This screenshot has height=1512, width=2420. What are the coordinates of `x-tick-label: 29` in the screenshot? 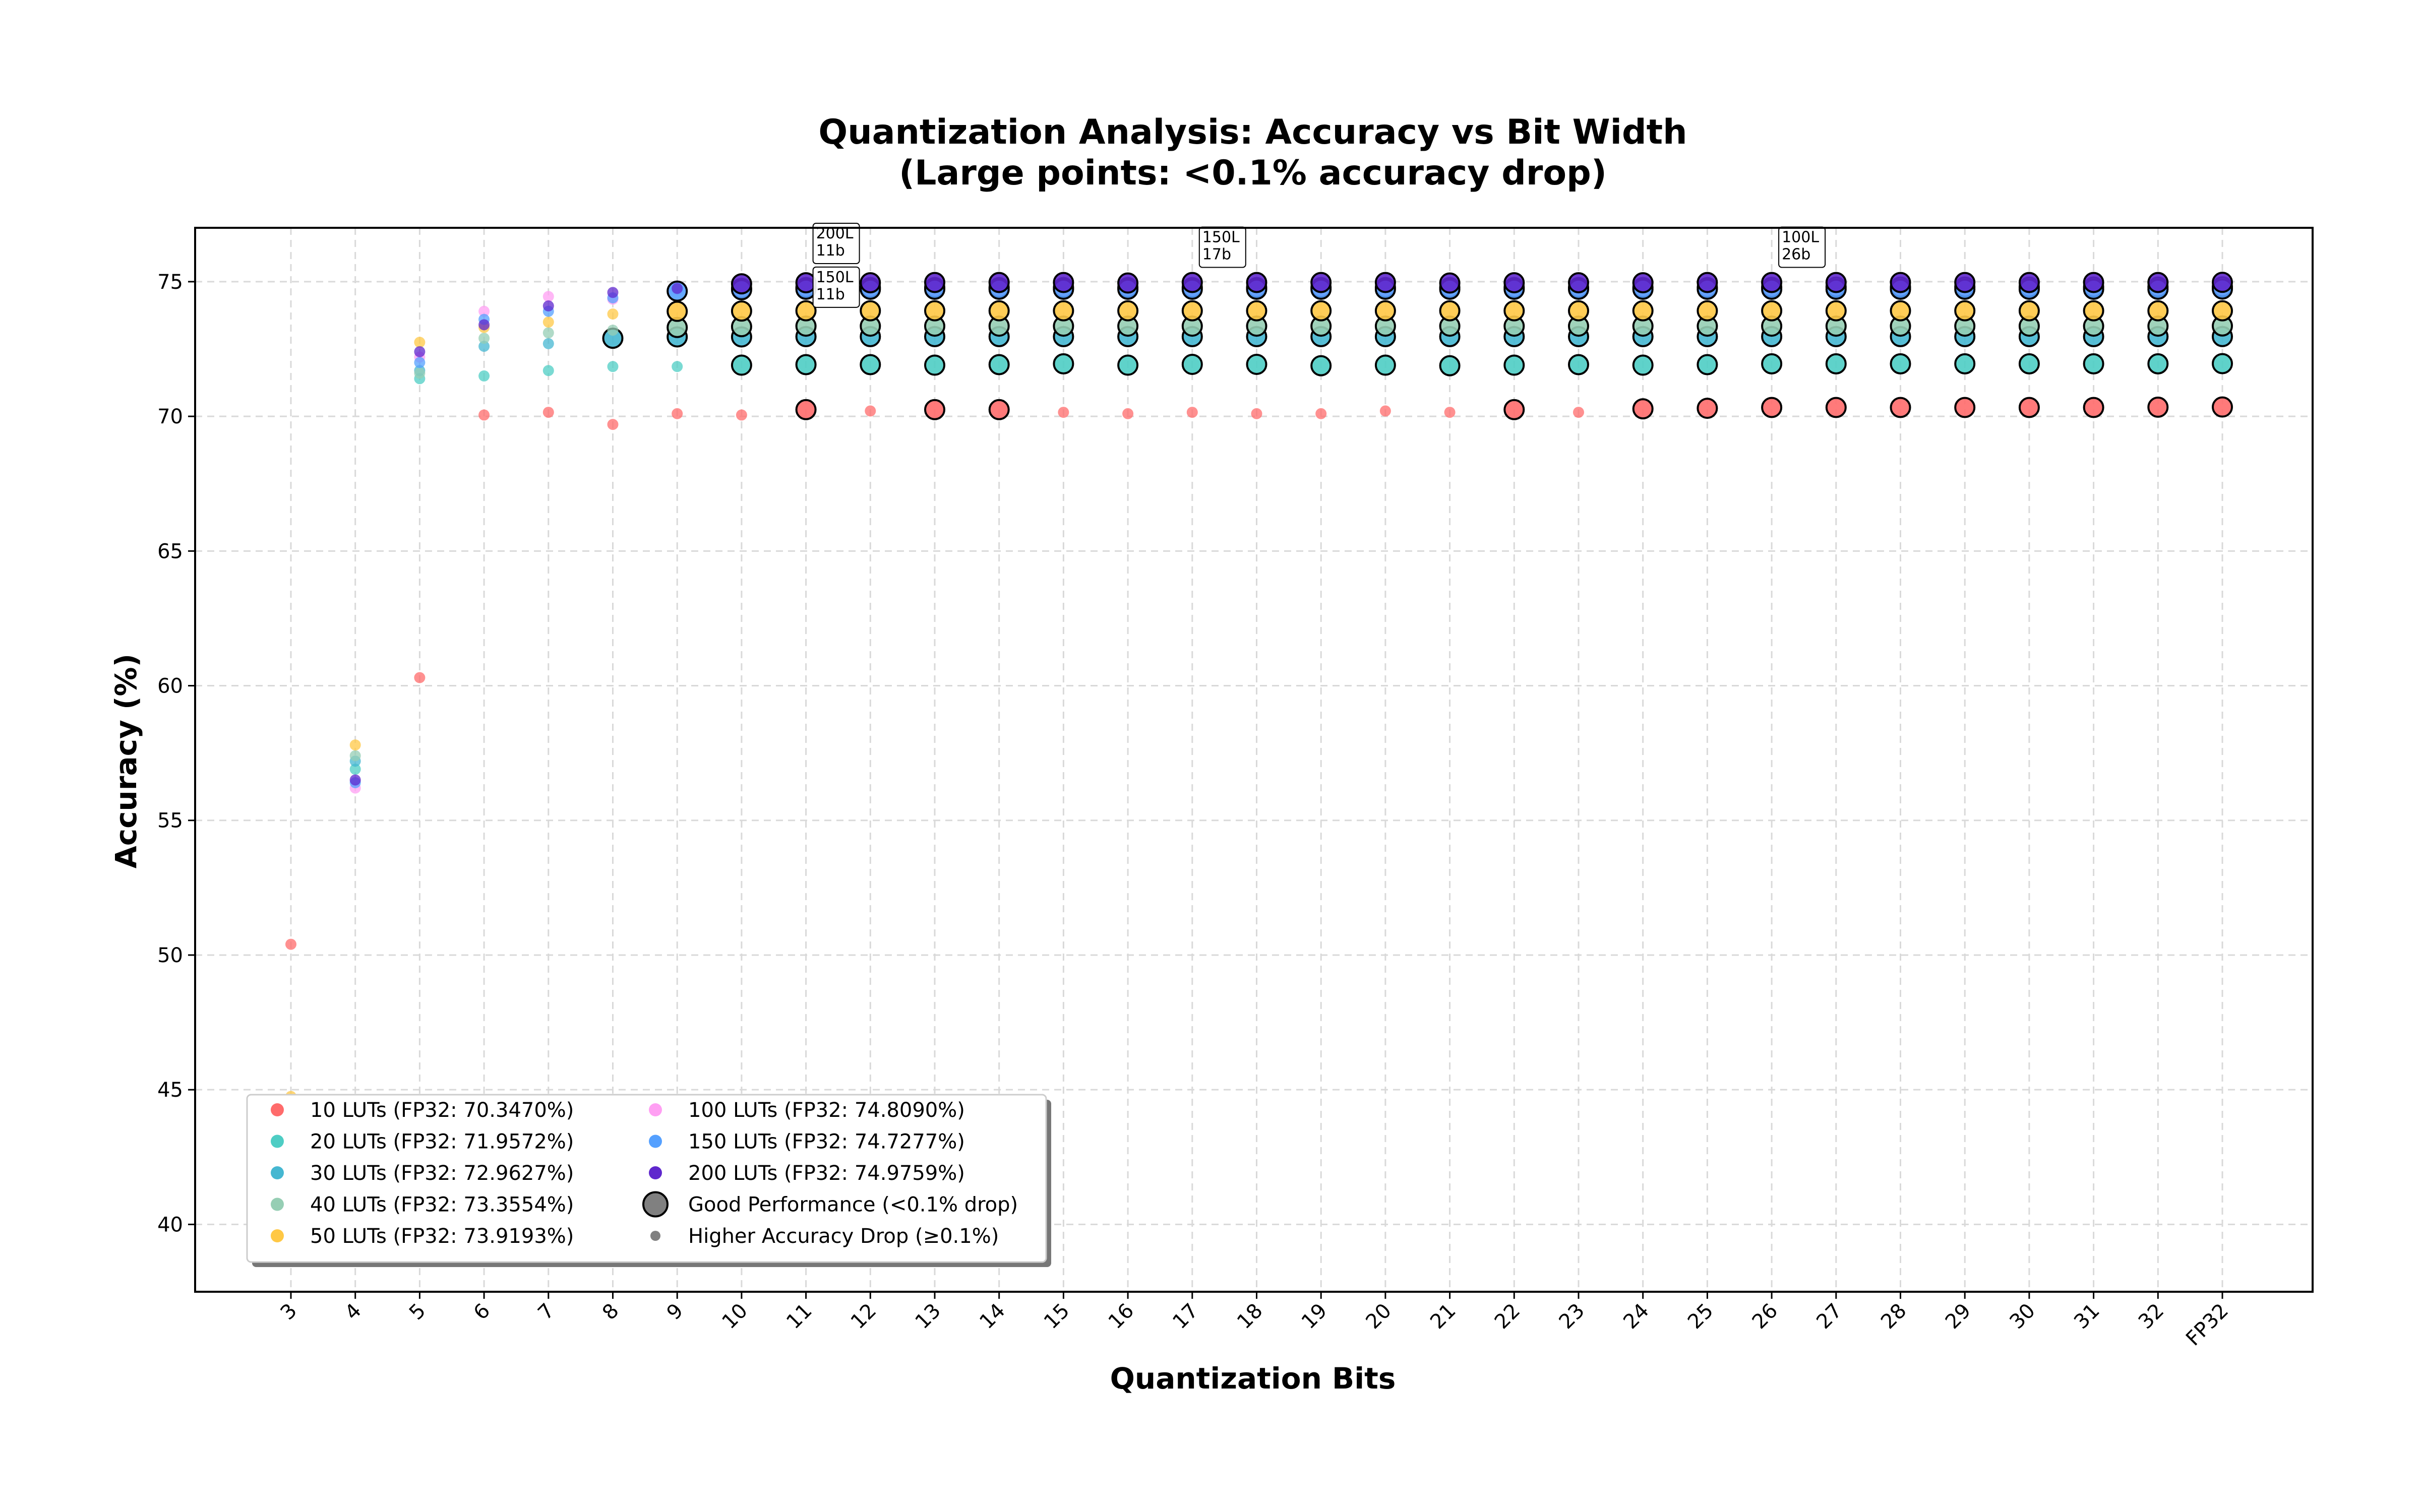 It's located at (1958, 1316).